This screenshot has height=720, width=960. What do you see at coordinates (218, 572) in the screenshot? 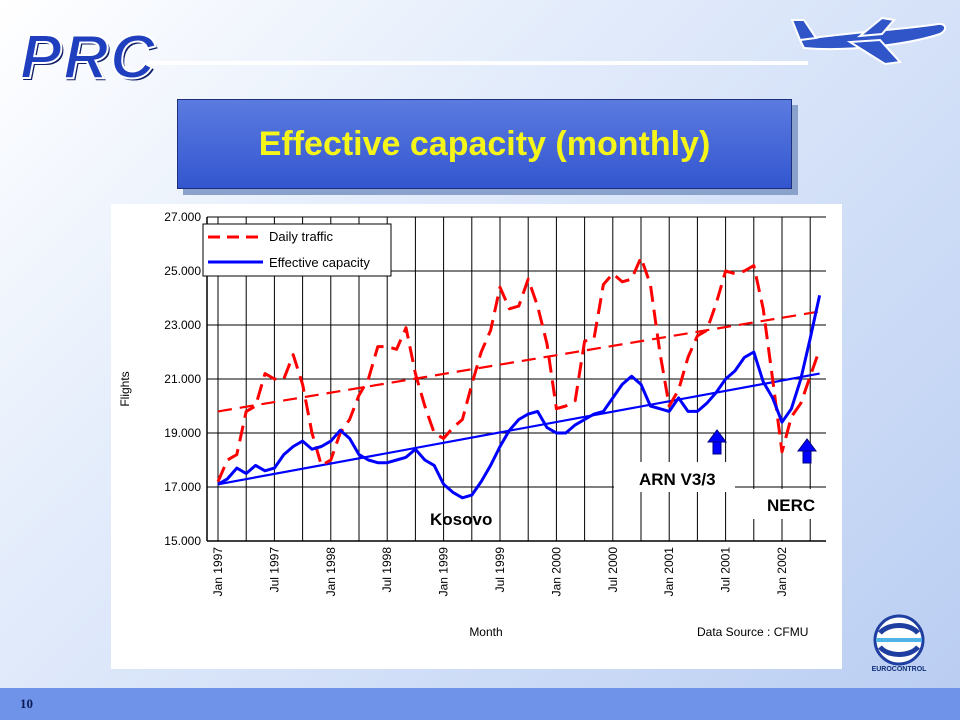
I see `x-tick-label: Jan 1997` at bounding box center [218, 572].